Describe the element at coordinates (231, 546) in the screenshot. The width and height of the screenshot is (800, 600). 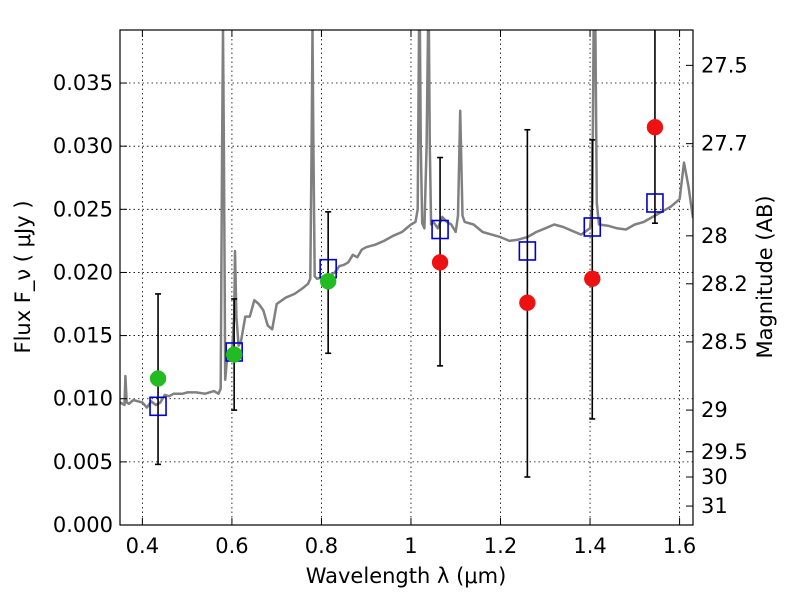
I see `x-tick-label: 0.6` at that location.